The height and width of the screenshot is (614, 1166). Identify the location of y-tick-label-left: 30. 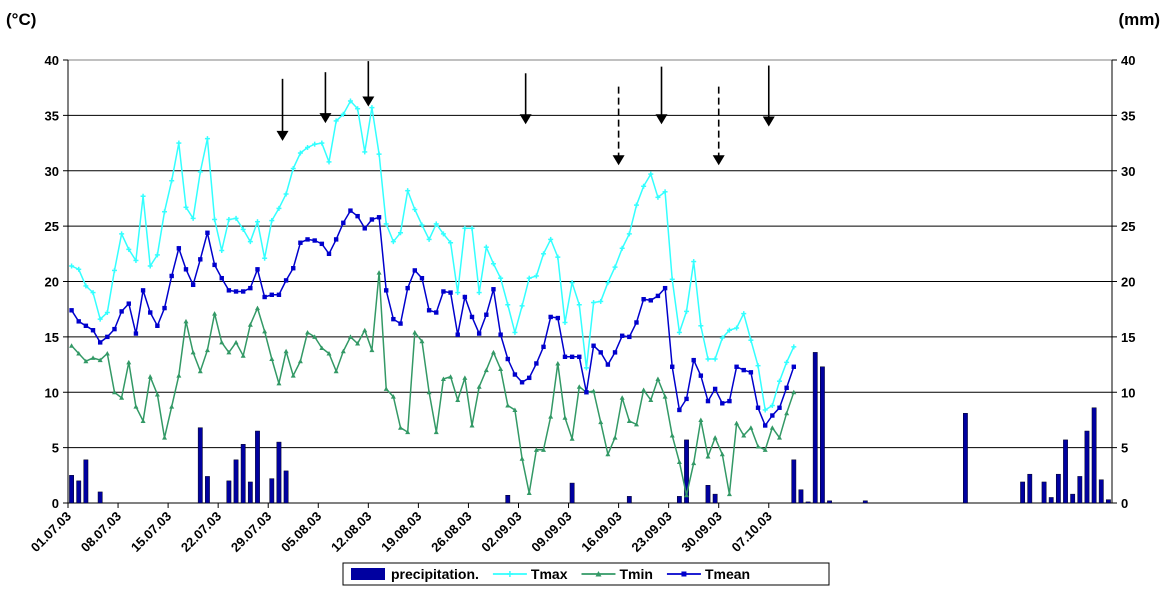
(52, 171).